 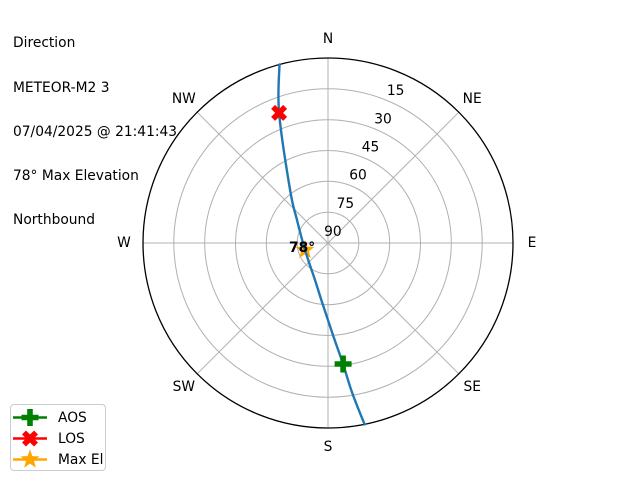 I want to click on azimuth-spoke-se, so click(x=393, y=308).